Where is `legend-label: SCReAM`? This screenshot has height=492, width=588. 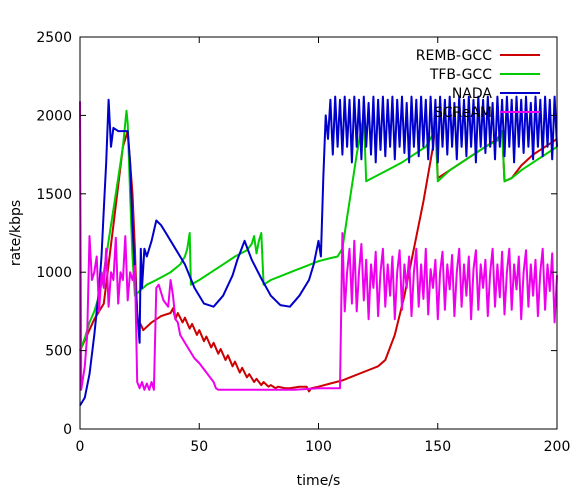 legend-label: SCReAM is located at coordinates (463, 113).